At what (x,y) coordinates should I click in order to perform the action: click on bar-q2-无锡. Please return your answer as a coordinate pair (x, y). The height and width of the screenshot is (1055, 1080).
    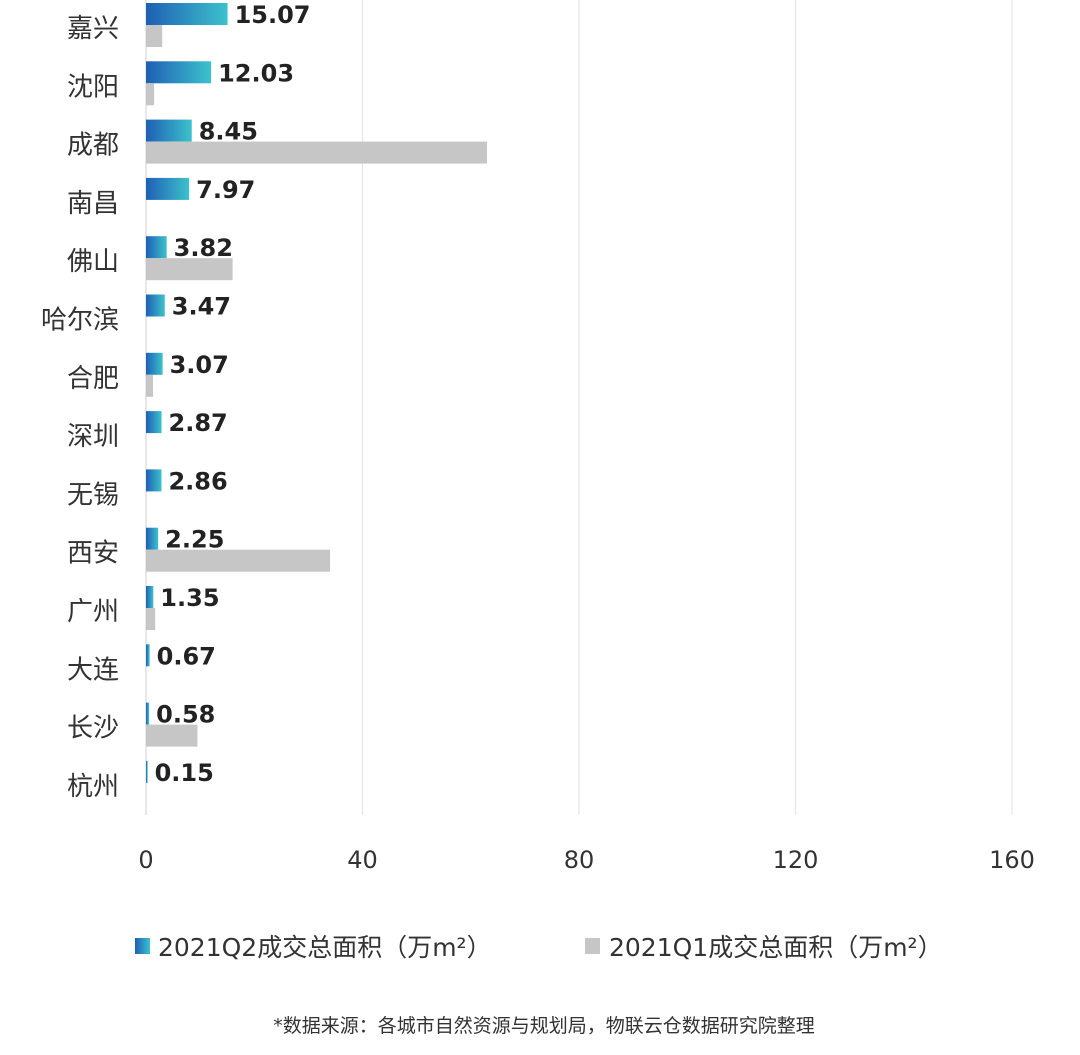
    Looking at the image, I should click on (154, 480).